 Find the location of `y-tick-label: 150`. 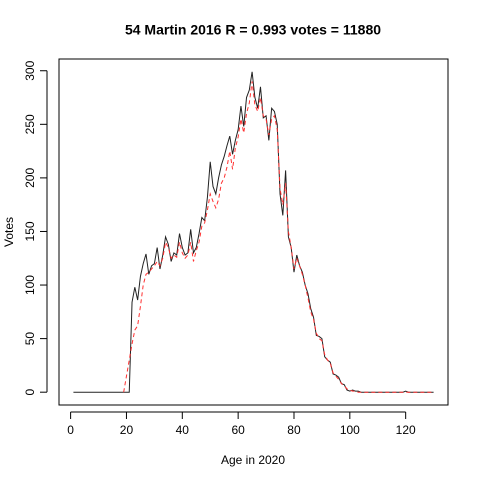

y-tick-label: 150 is located at coordinates (30, 231).